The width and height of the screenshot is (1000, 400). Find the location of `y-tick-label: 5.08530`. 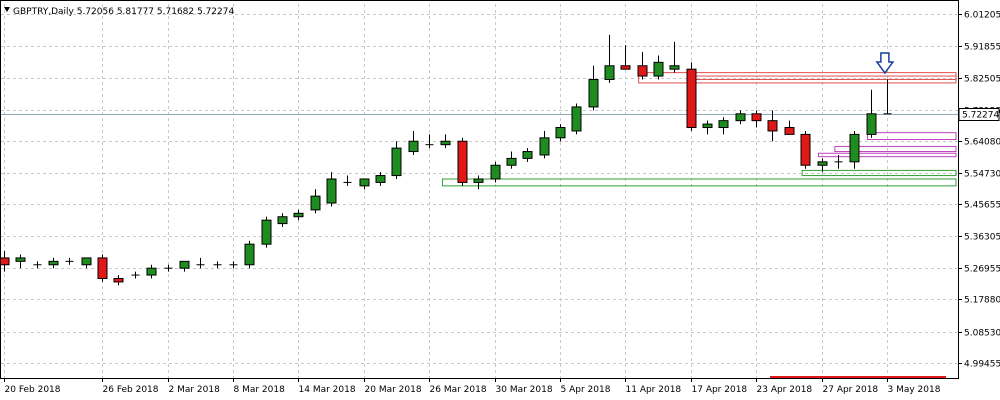

y-tick-label: 5.08530 is located at coordinates (982, 334).